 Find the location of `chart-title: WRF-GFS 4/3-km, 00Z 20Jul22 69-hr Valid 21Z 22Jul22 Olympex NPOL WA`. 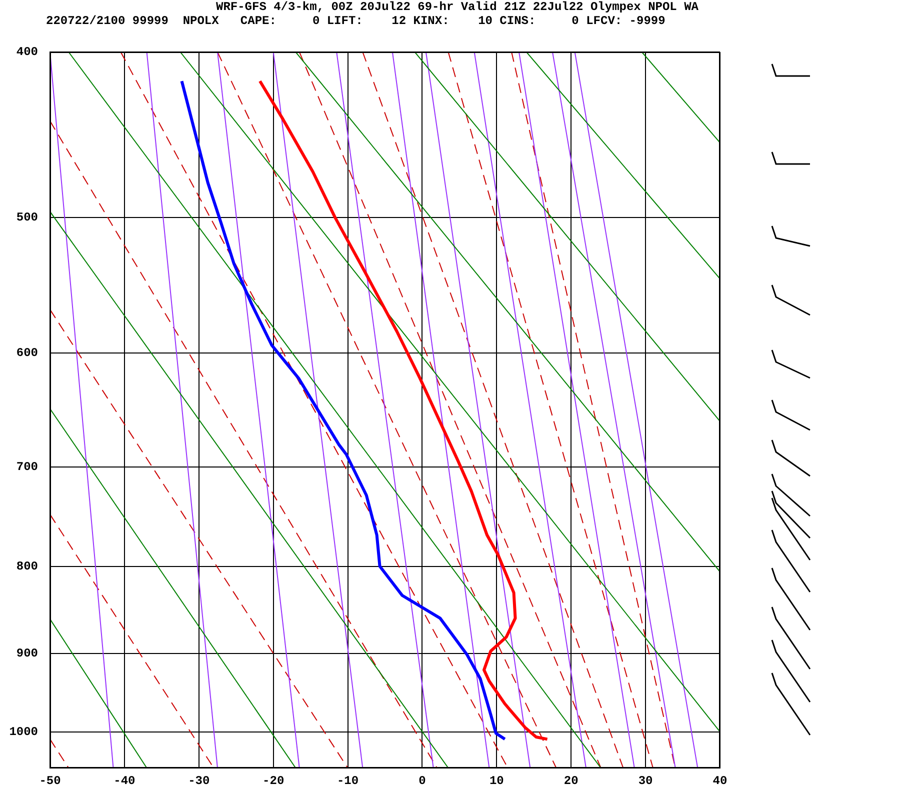

chart-title: WRF-GFS 4/3-km, 00Z 20Jul22 69-hr Valid 21Z 22Jul22 Olympex NPOL WA is located at coordinates (457, 7).